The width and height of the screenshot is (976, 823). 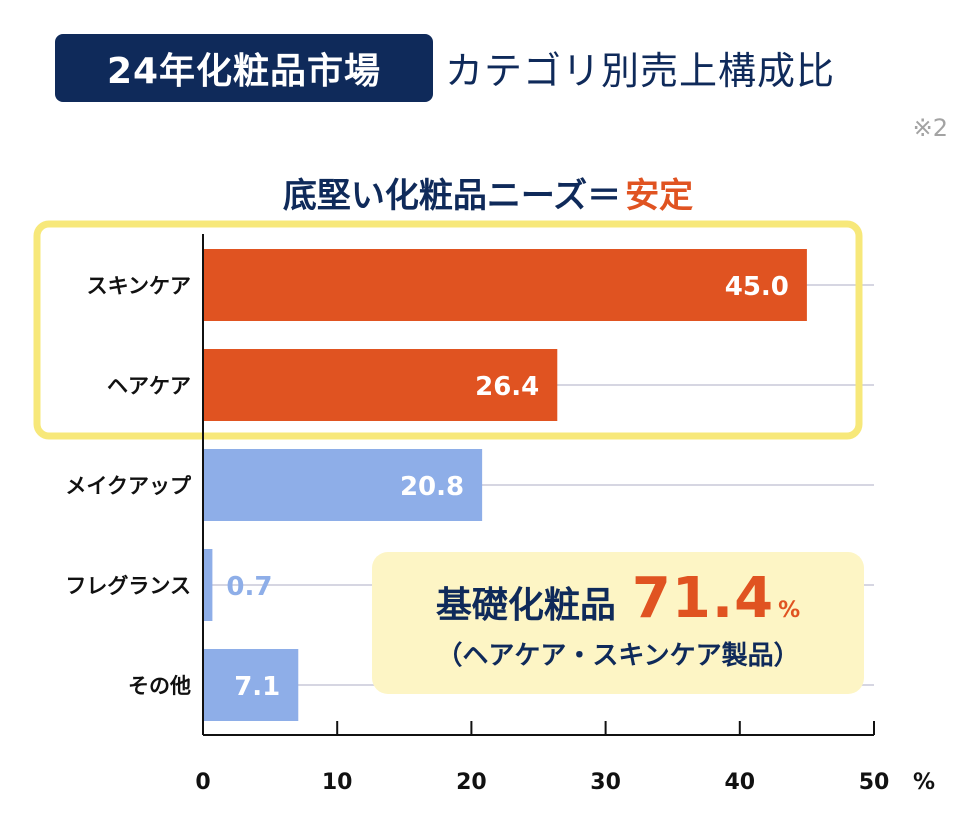 I want to click on category-label: ヘアケア, so click(x=149, y=386).